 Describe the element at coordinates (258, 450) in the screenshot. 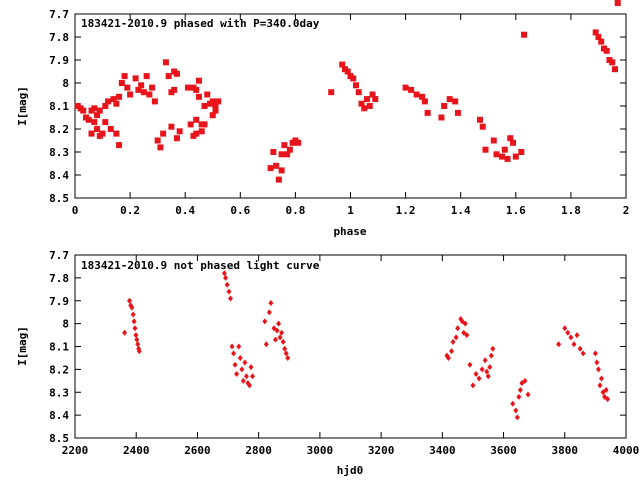

I see `x-tick-label: 2800` at that location.